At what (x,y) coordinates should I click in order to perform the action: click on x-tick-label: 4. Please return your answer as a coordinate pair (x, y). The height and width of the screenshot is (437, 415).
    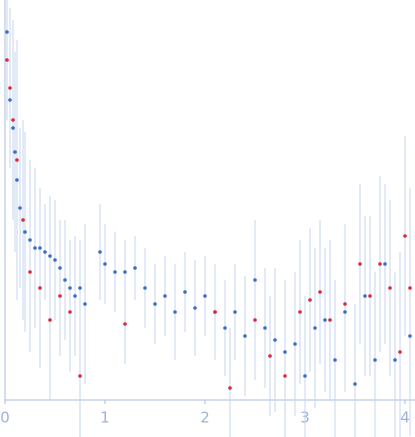
    Looking at the image, I should click on (405, 418).